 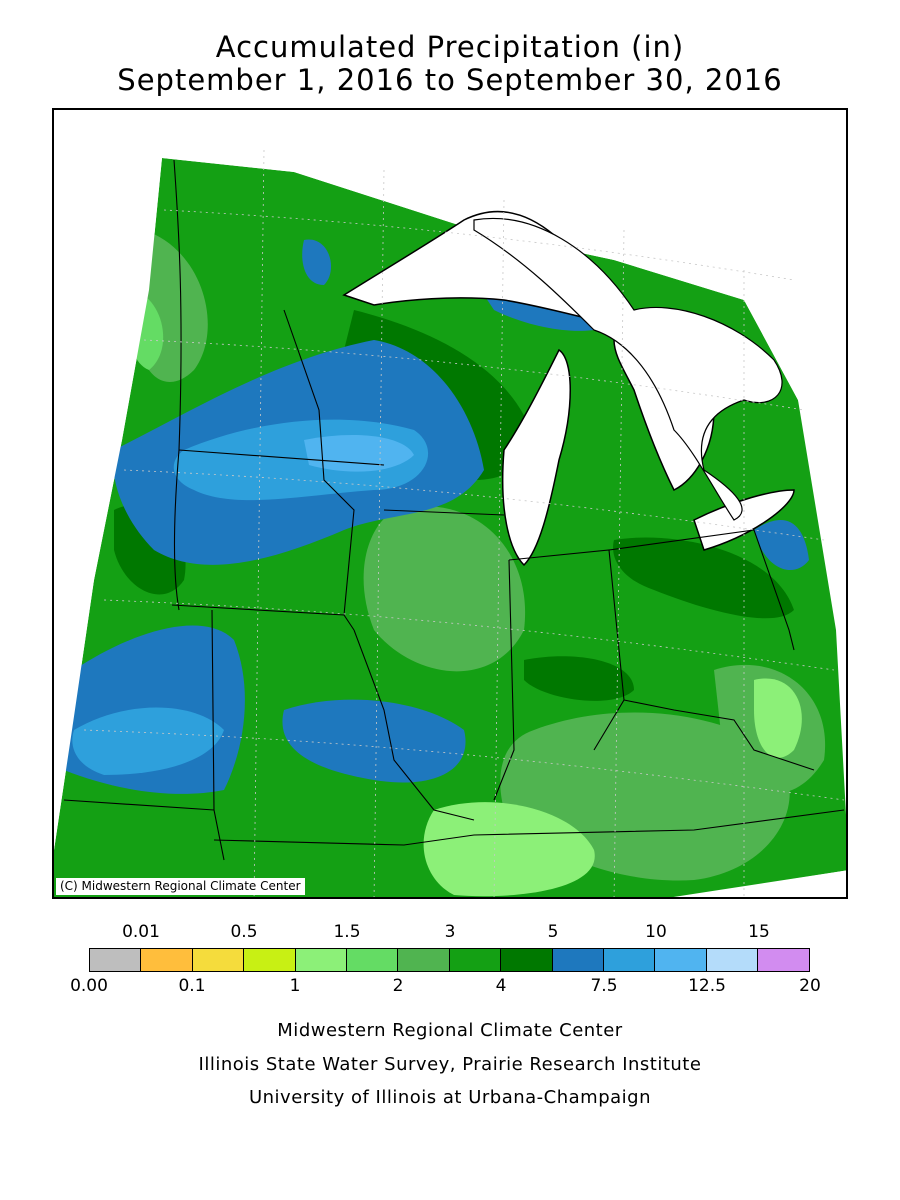 I want to click on legend-bottom-label: 2, so click(x=398, y=986).